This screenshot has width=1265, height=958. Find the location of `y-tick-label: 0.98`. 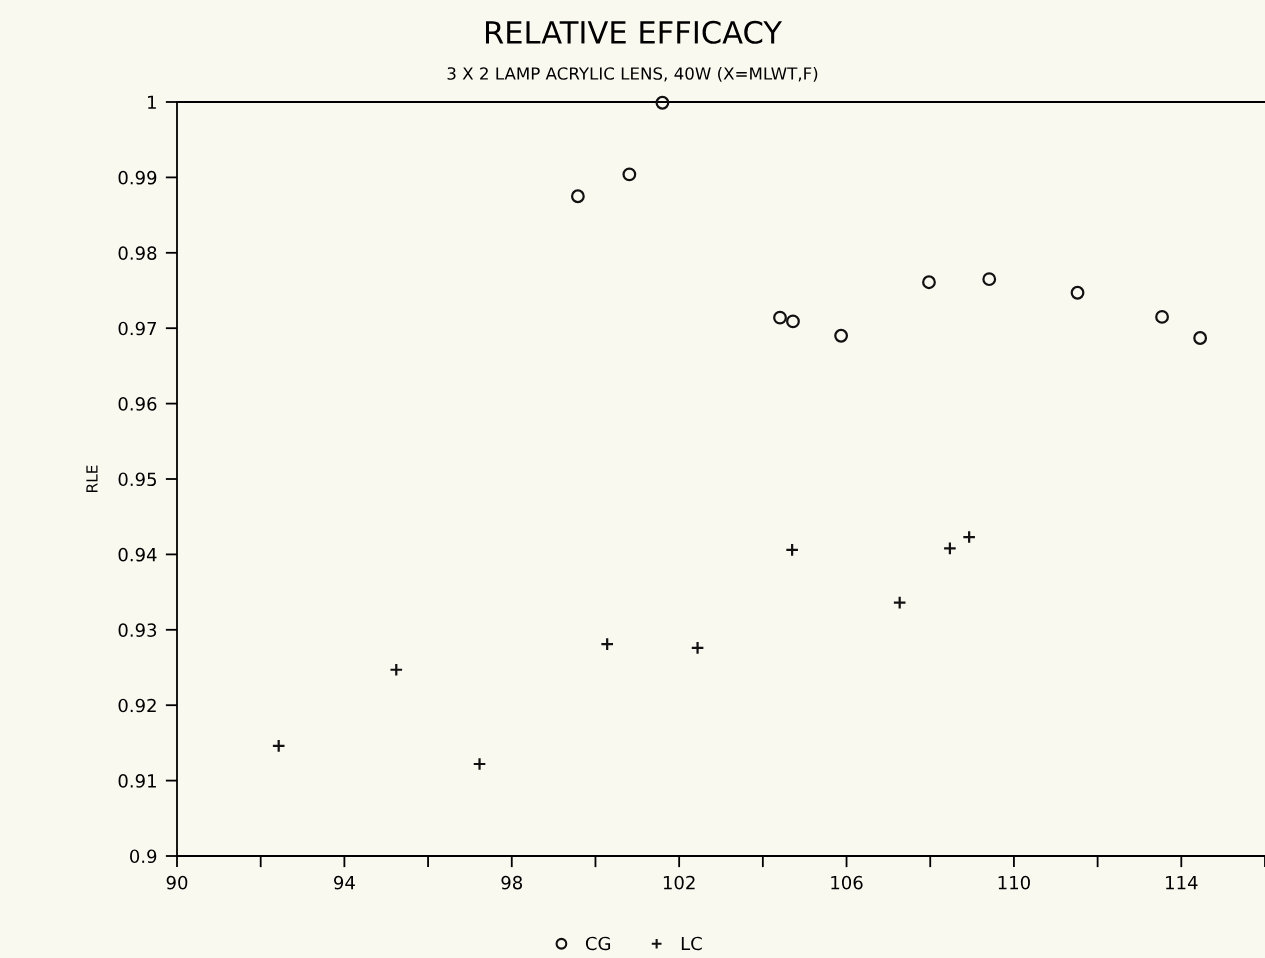

y-tick-label: 0.98 is located at coordinates (137, 253).